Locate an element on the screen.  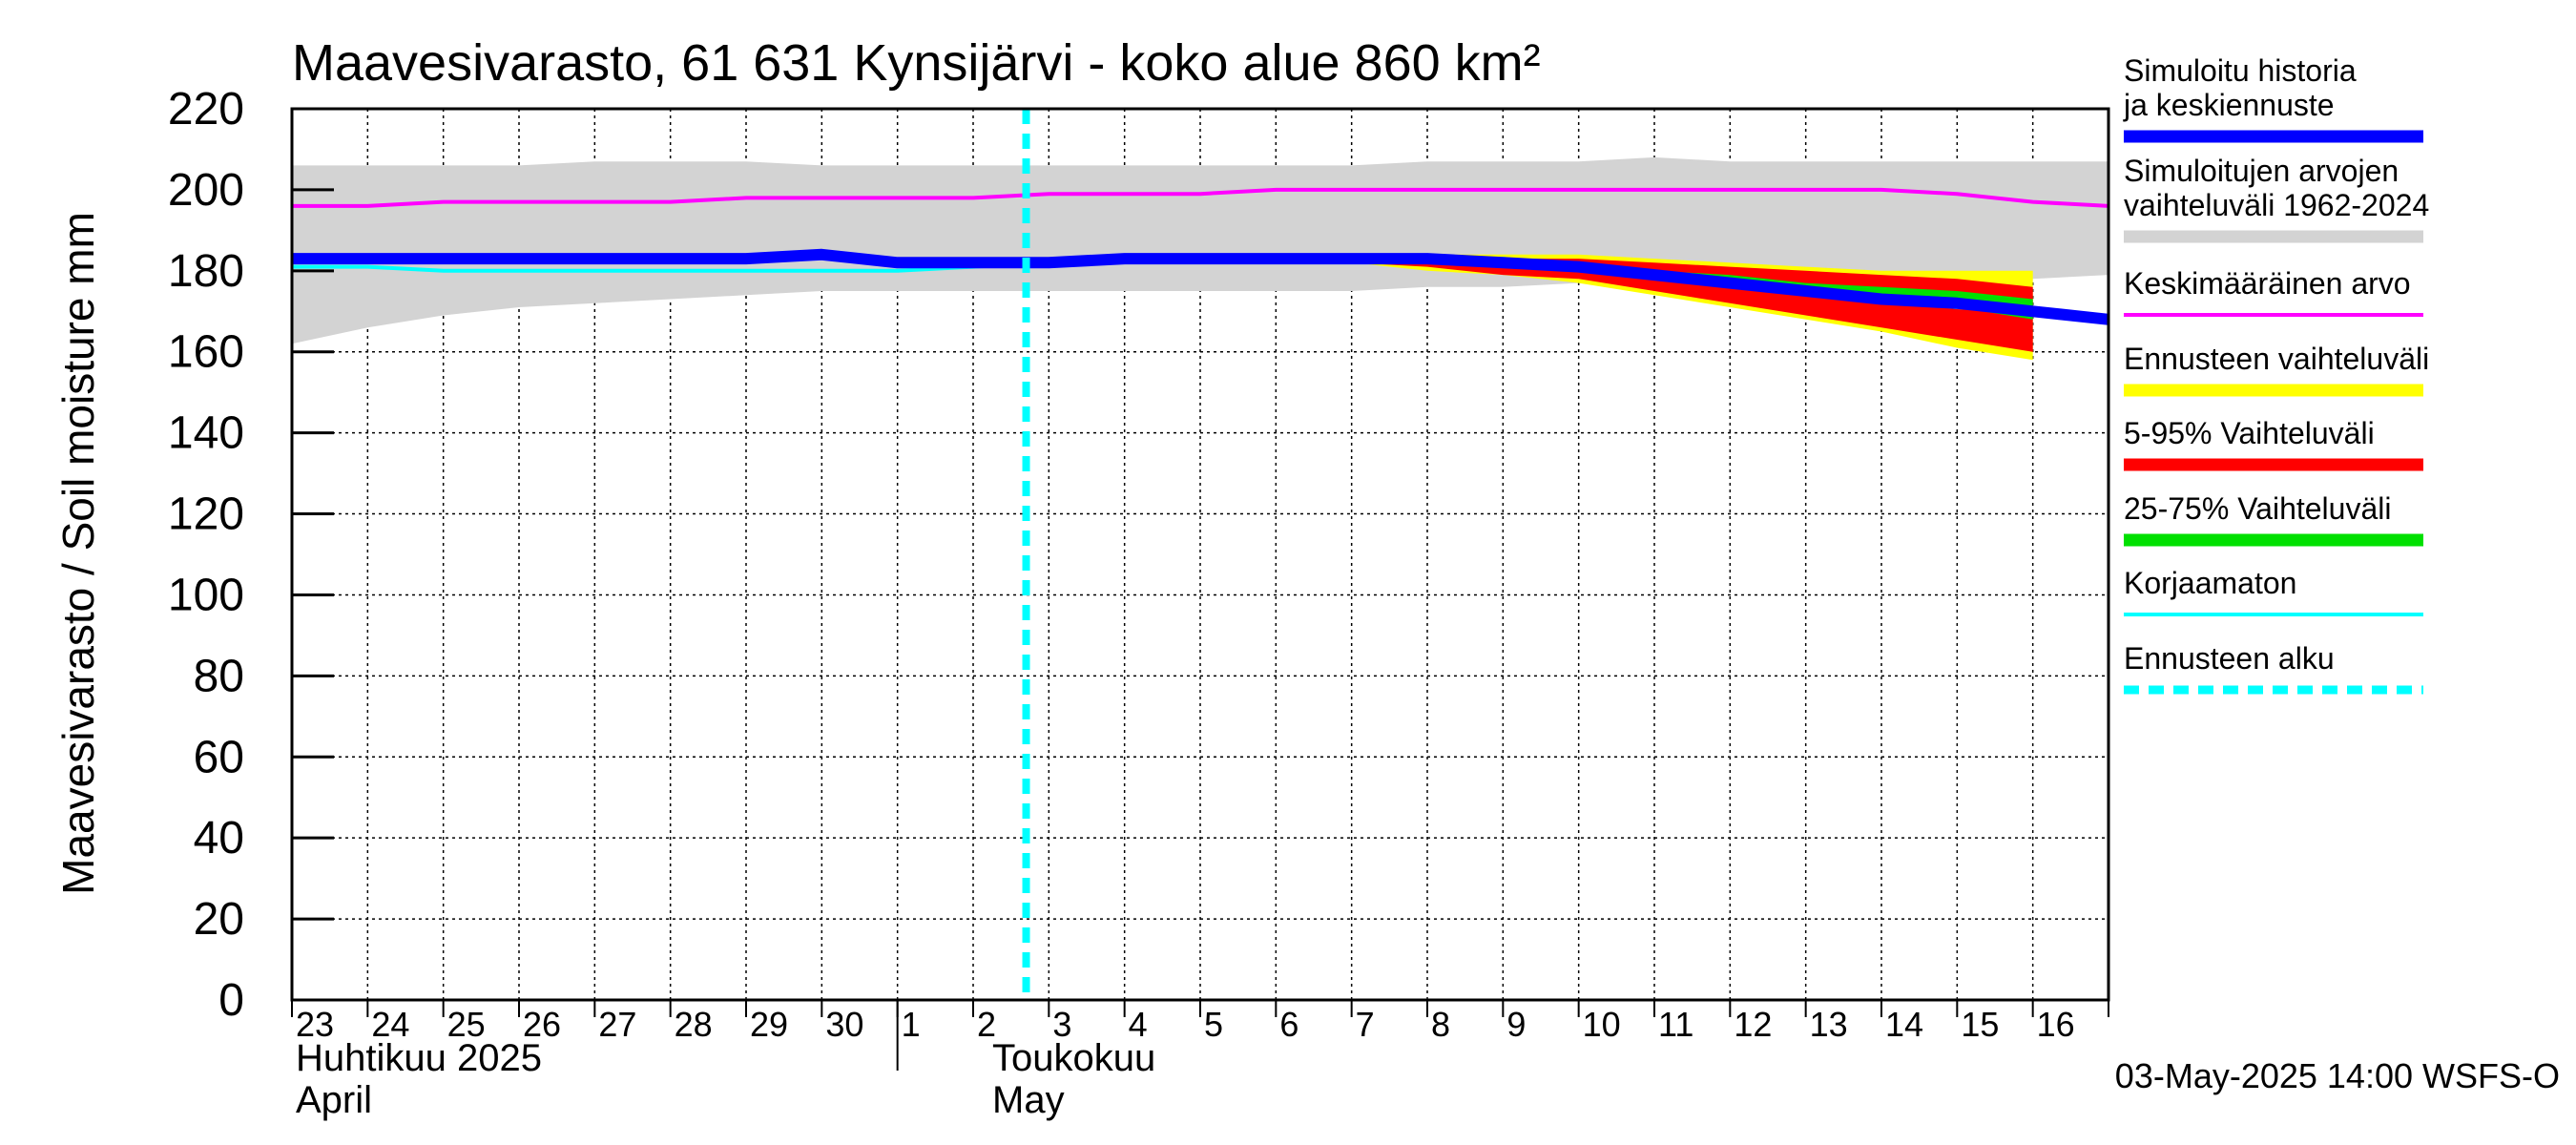
x-tick-label: 24 is located at coordinates (390, 1025).